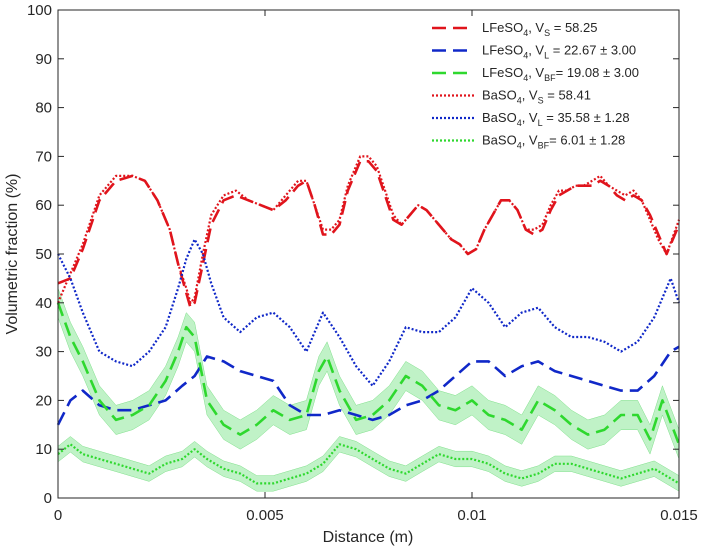  Describe the element at coordinates (43, 352) in the screenshot. I see `y-tick-label: 30` at that location.